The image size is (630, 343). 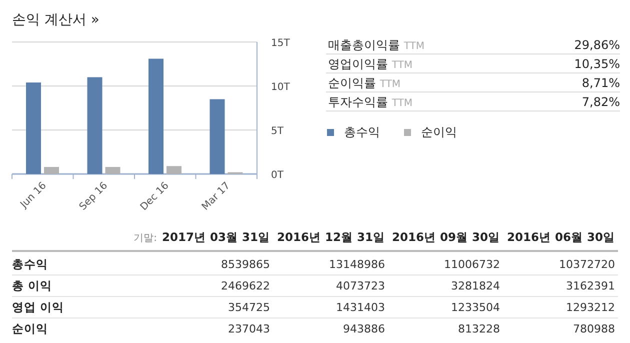 I want to click on data-label: 237043, so click(x=249, y=329).